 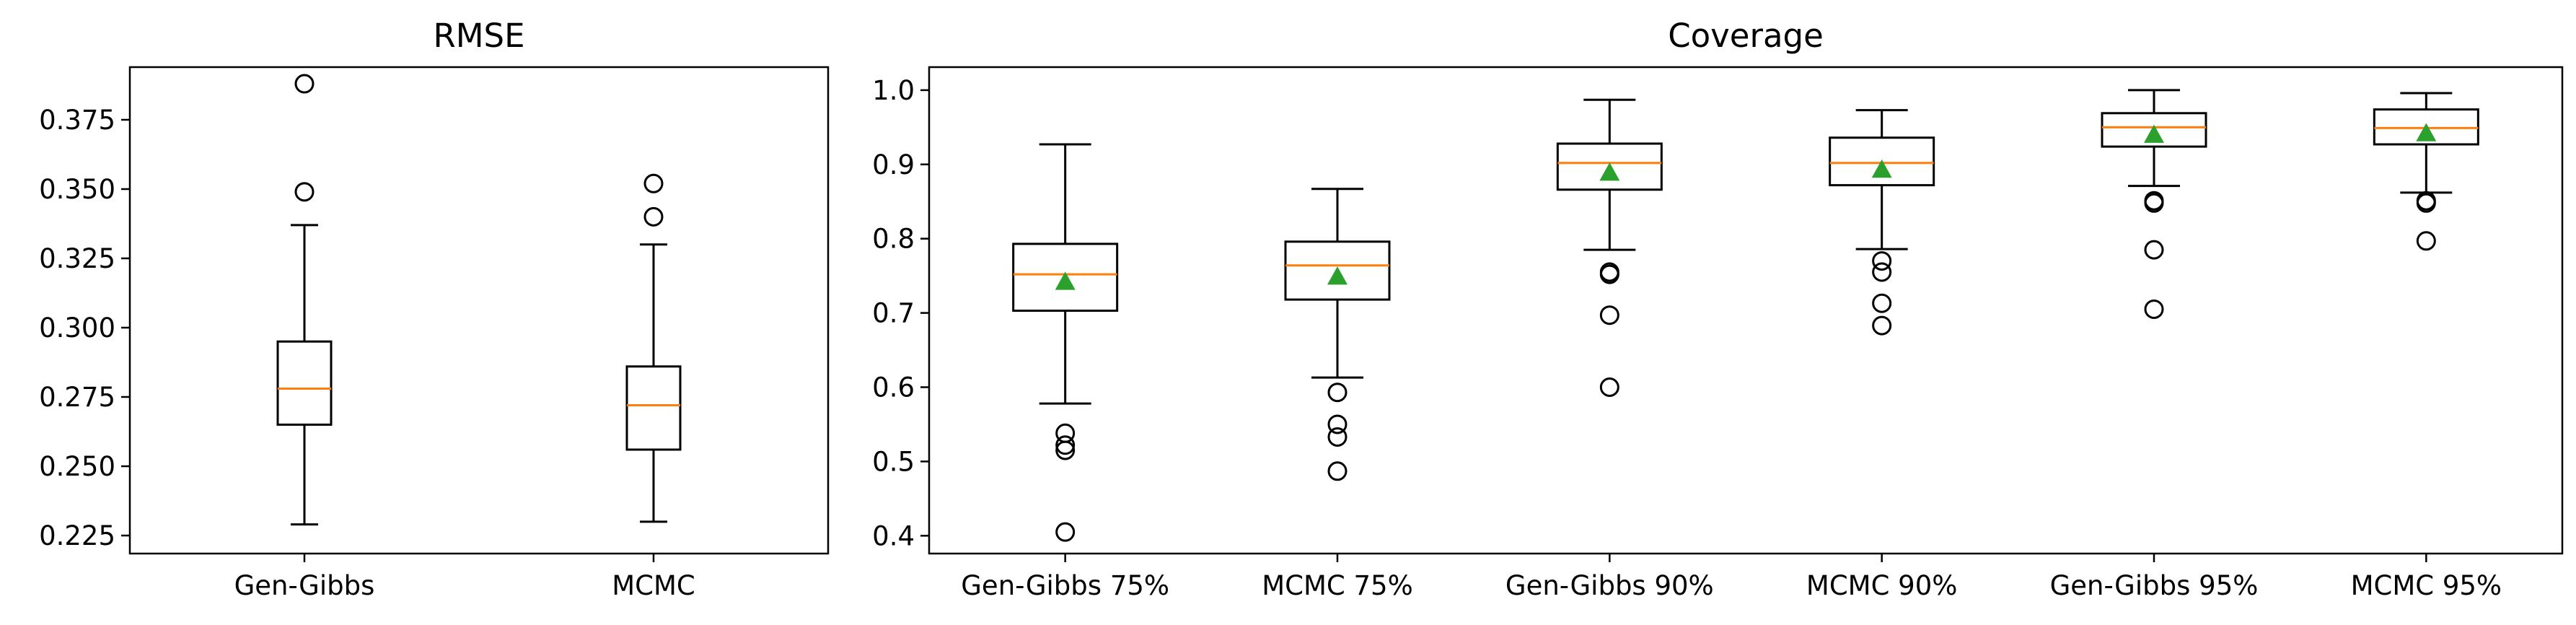 I want to click on coverage-ytick-label: 0.8, so click(x=893, y=239).